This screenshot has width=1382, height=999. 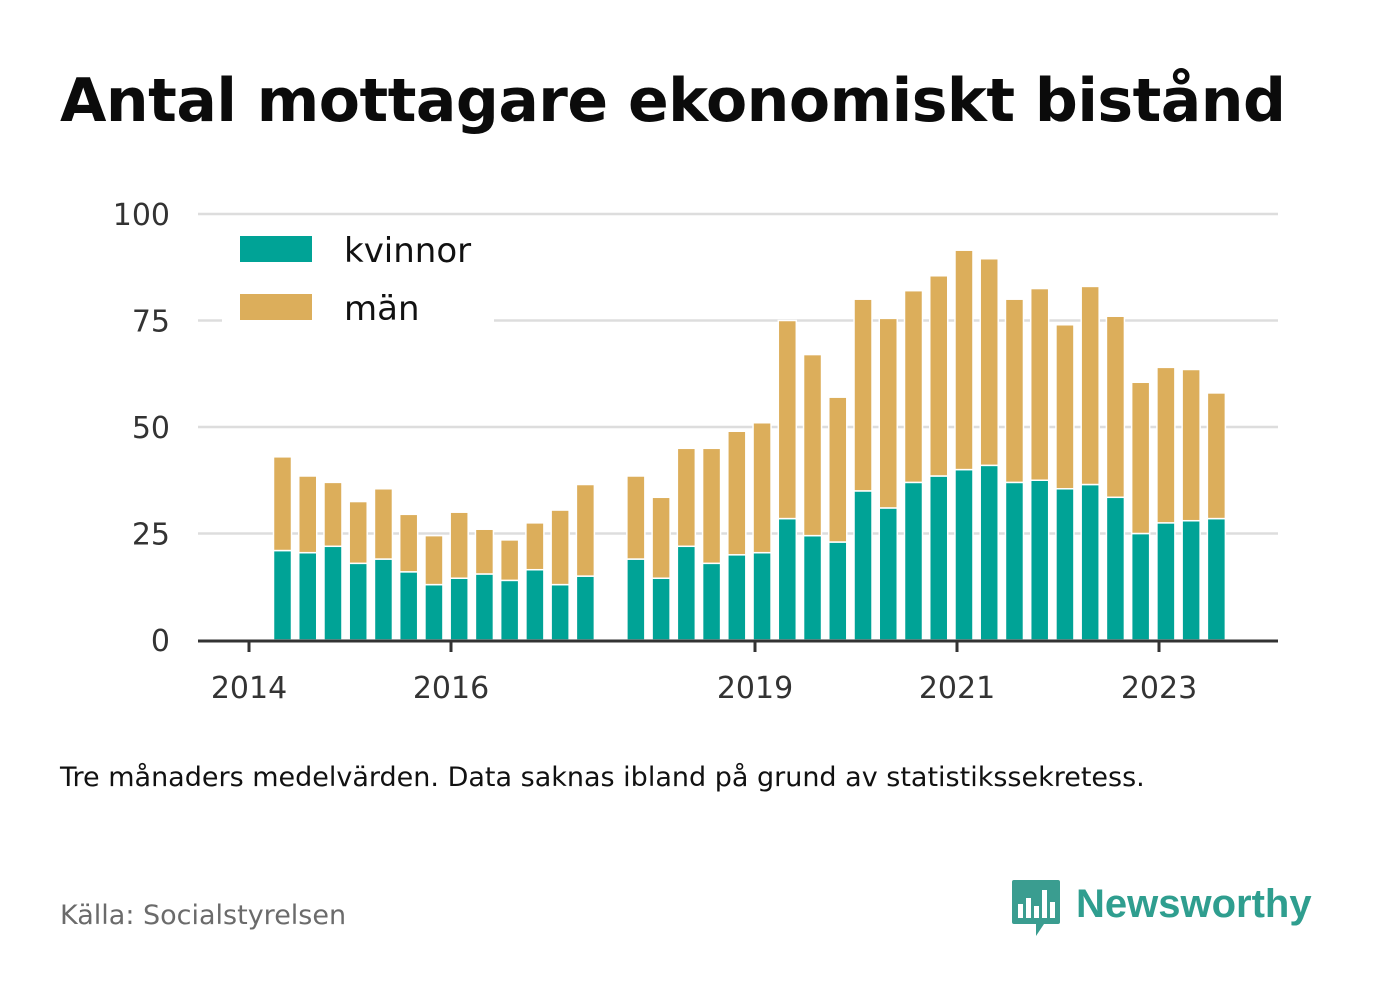 What do you see at coordinates (151, 428) in the screenshot?
I see `y-tick-label: 50` at bounding box center [151, 428].